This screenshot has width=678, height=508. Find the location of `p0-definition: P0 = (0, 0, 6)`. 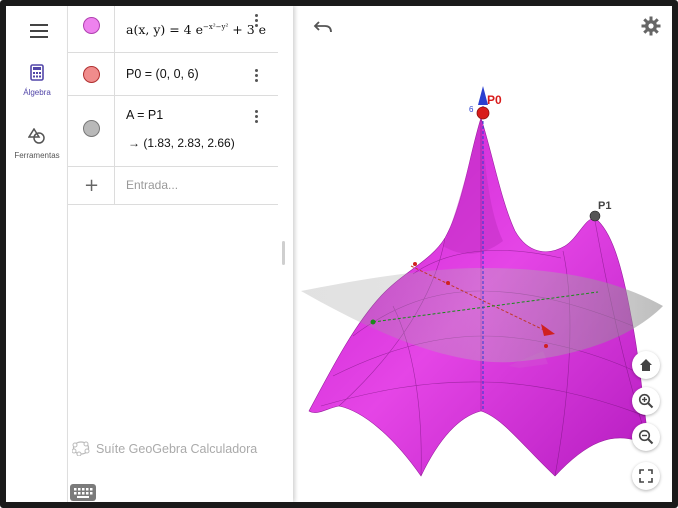

p0-definition: P0 = (0, 0, 6) is located at coordinates (162, 74).